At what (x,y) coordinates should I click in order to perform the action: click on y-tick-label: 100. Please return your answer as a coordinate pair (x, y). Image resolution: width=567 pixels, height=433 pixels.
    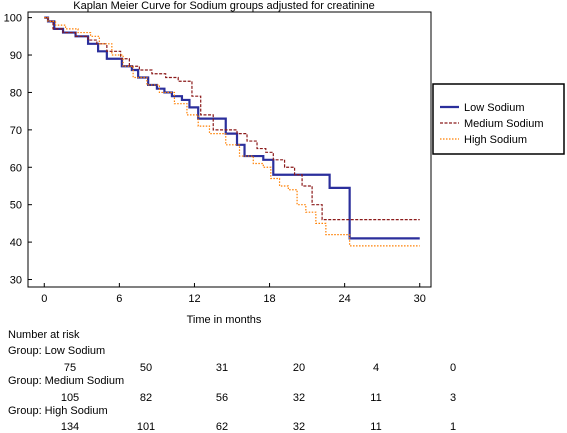
    Looking at the image, I should click on (13, 19).